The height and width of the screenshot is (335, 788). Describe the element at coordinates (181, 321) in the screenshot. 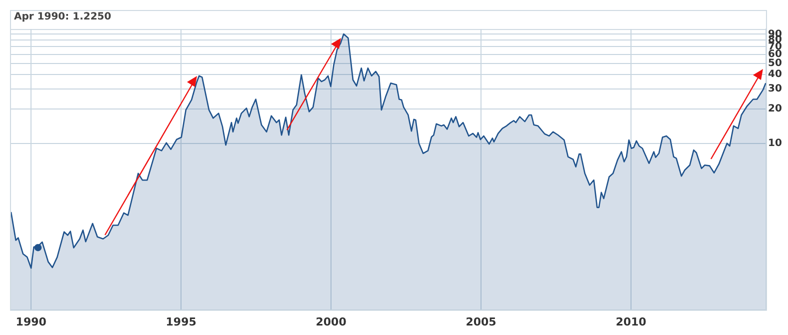

I see `x-tick-label: 1995` at that location.